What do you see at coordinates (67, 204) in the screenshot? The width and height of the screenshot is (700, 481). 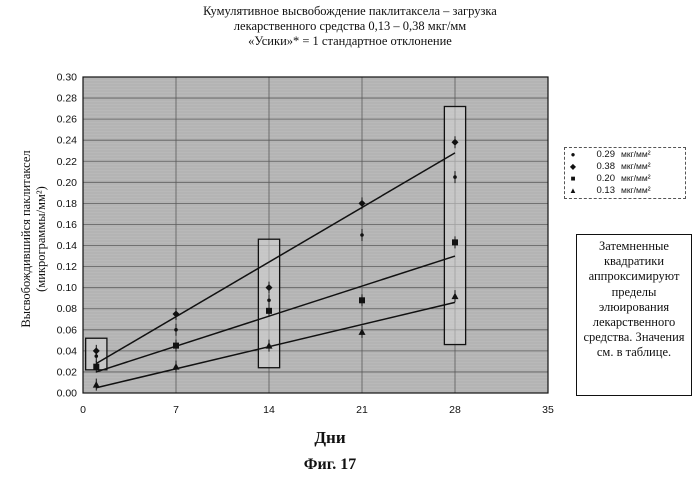 I see `y-tick-label: 0.18` at bounding box center [67, 204].